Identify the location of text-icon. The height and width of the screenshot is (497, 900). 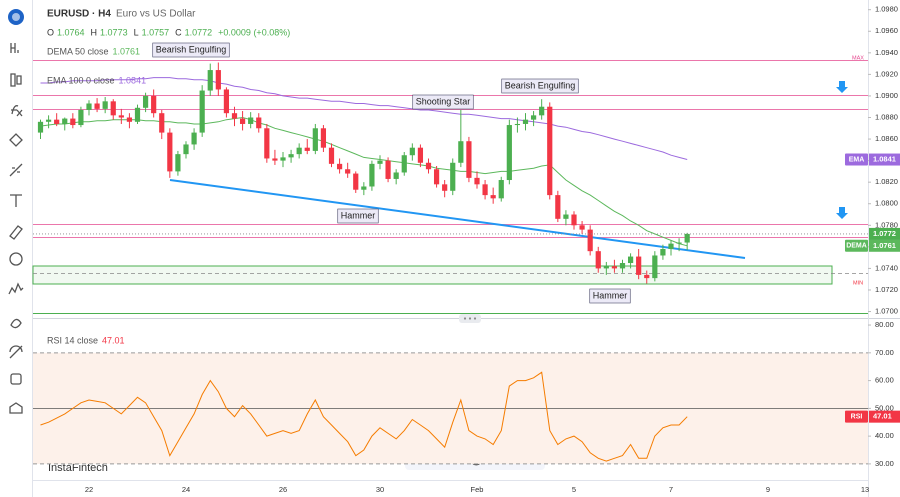
(16, 200).